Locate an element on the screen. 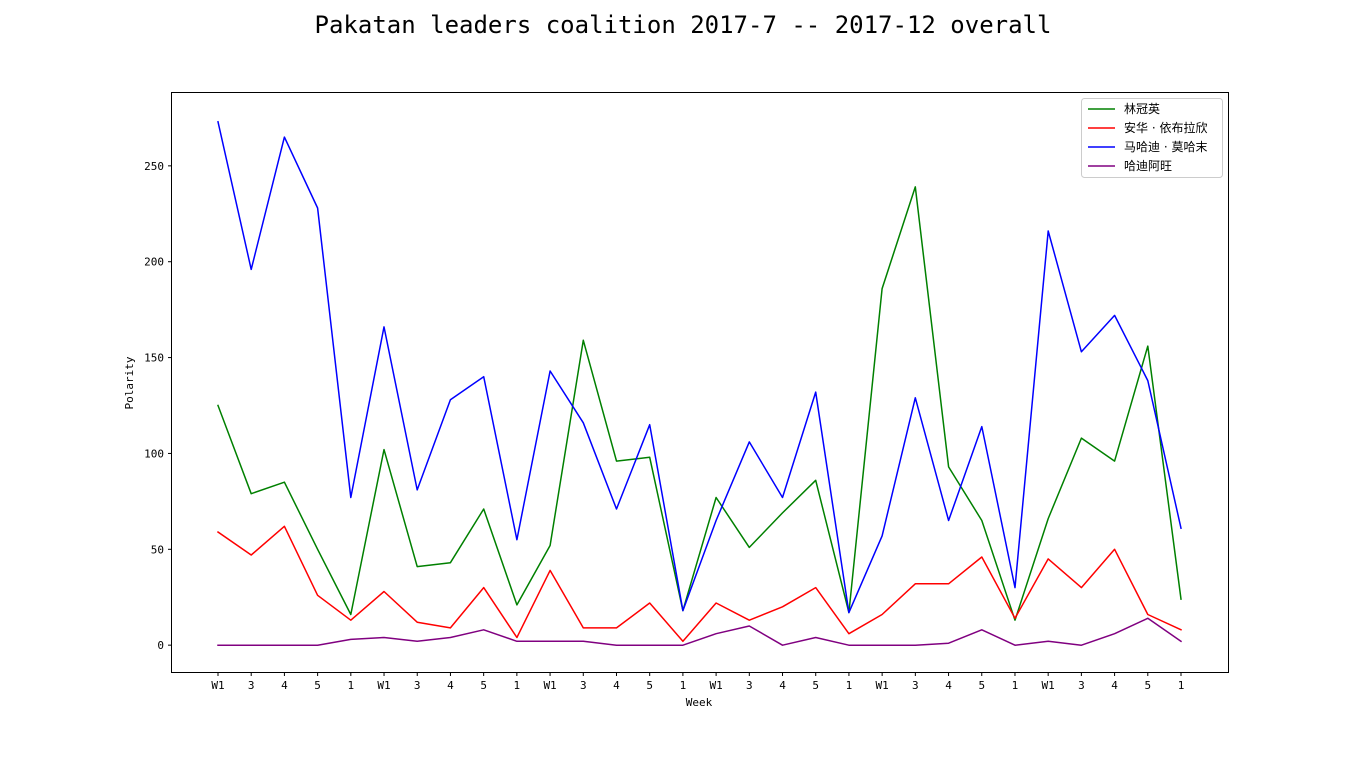 This screenshot has height=768, width=1366. x-axis-ticks: W1 3 4 5 1 W1 3 4 5 1 W1 3 4 5 1 W1 3 4 5 1 W1 3 4 5 1 W1 3 4 5 1 is located at coordinates (697, 682).